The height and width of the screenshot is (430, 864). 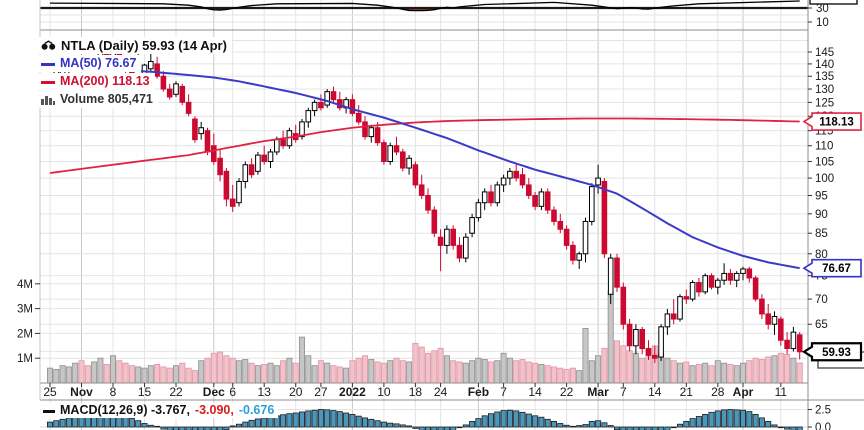 I want to click on svg-text: 95, so click(x=821, y=196).